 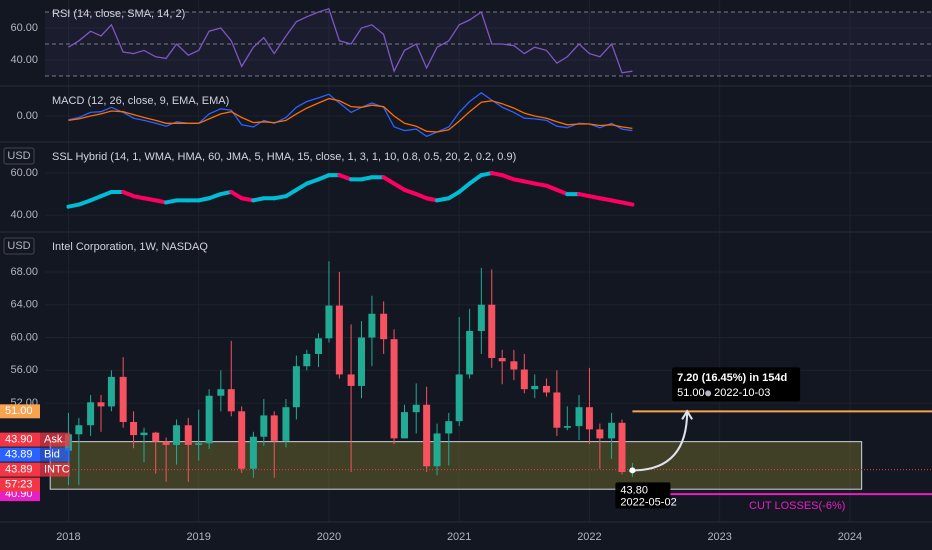 What do you see at coordinates (329, 537) in the screenshot?
I see `x-tick-label: 2020` at bounding box center [329, 537].